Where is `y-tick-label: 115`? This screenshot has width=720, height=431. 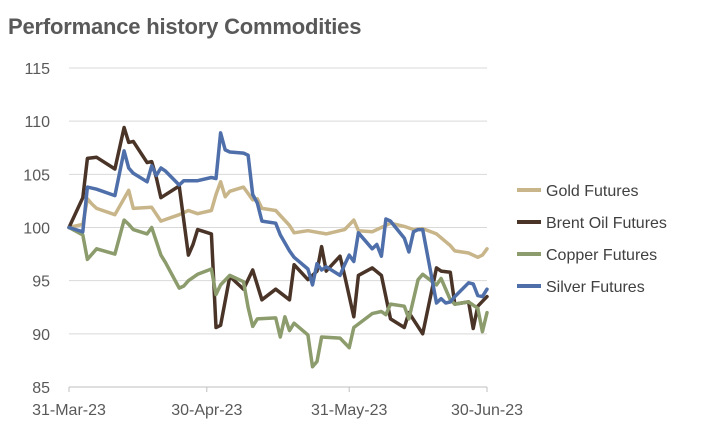
y-tick-label: 115 is located at coordinates (37, 69).